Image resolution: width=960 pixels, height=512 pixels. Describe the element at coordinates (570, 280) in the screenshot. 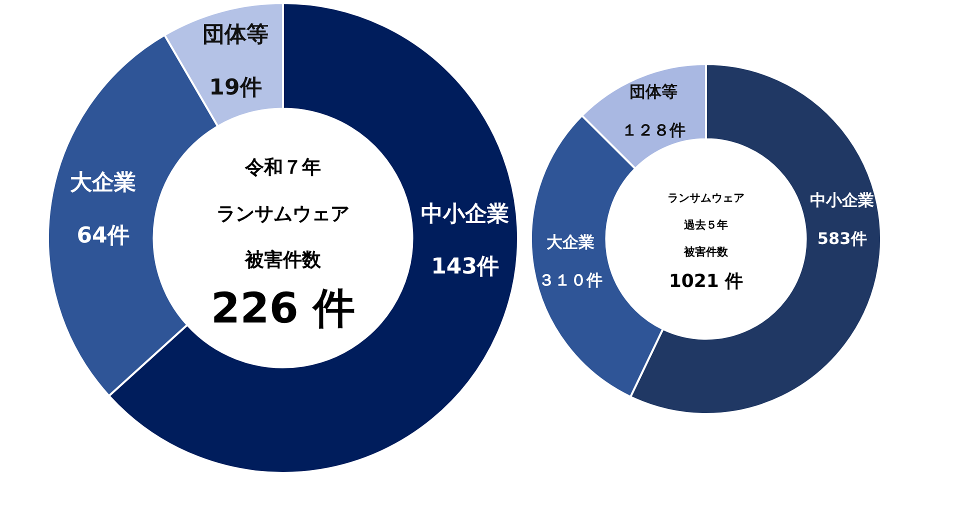

I see `data-label: ３１０件` at that location.